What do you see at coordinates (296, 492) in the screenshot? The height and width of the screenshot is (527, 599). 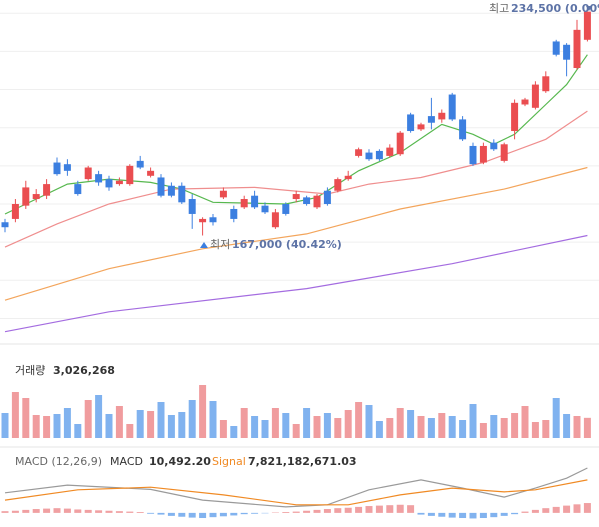 I see `signal-line` at bounding box center [296, 492].